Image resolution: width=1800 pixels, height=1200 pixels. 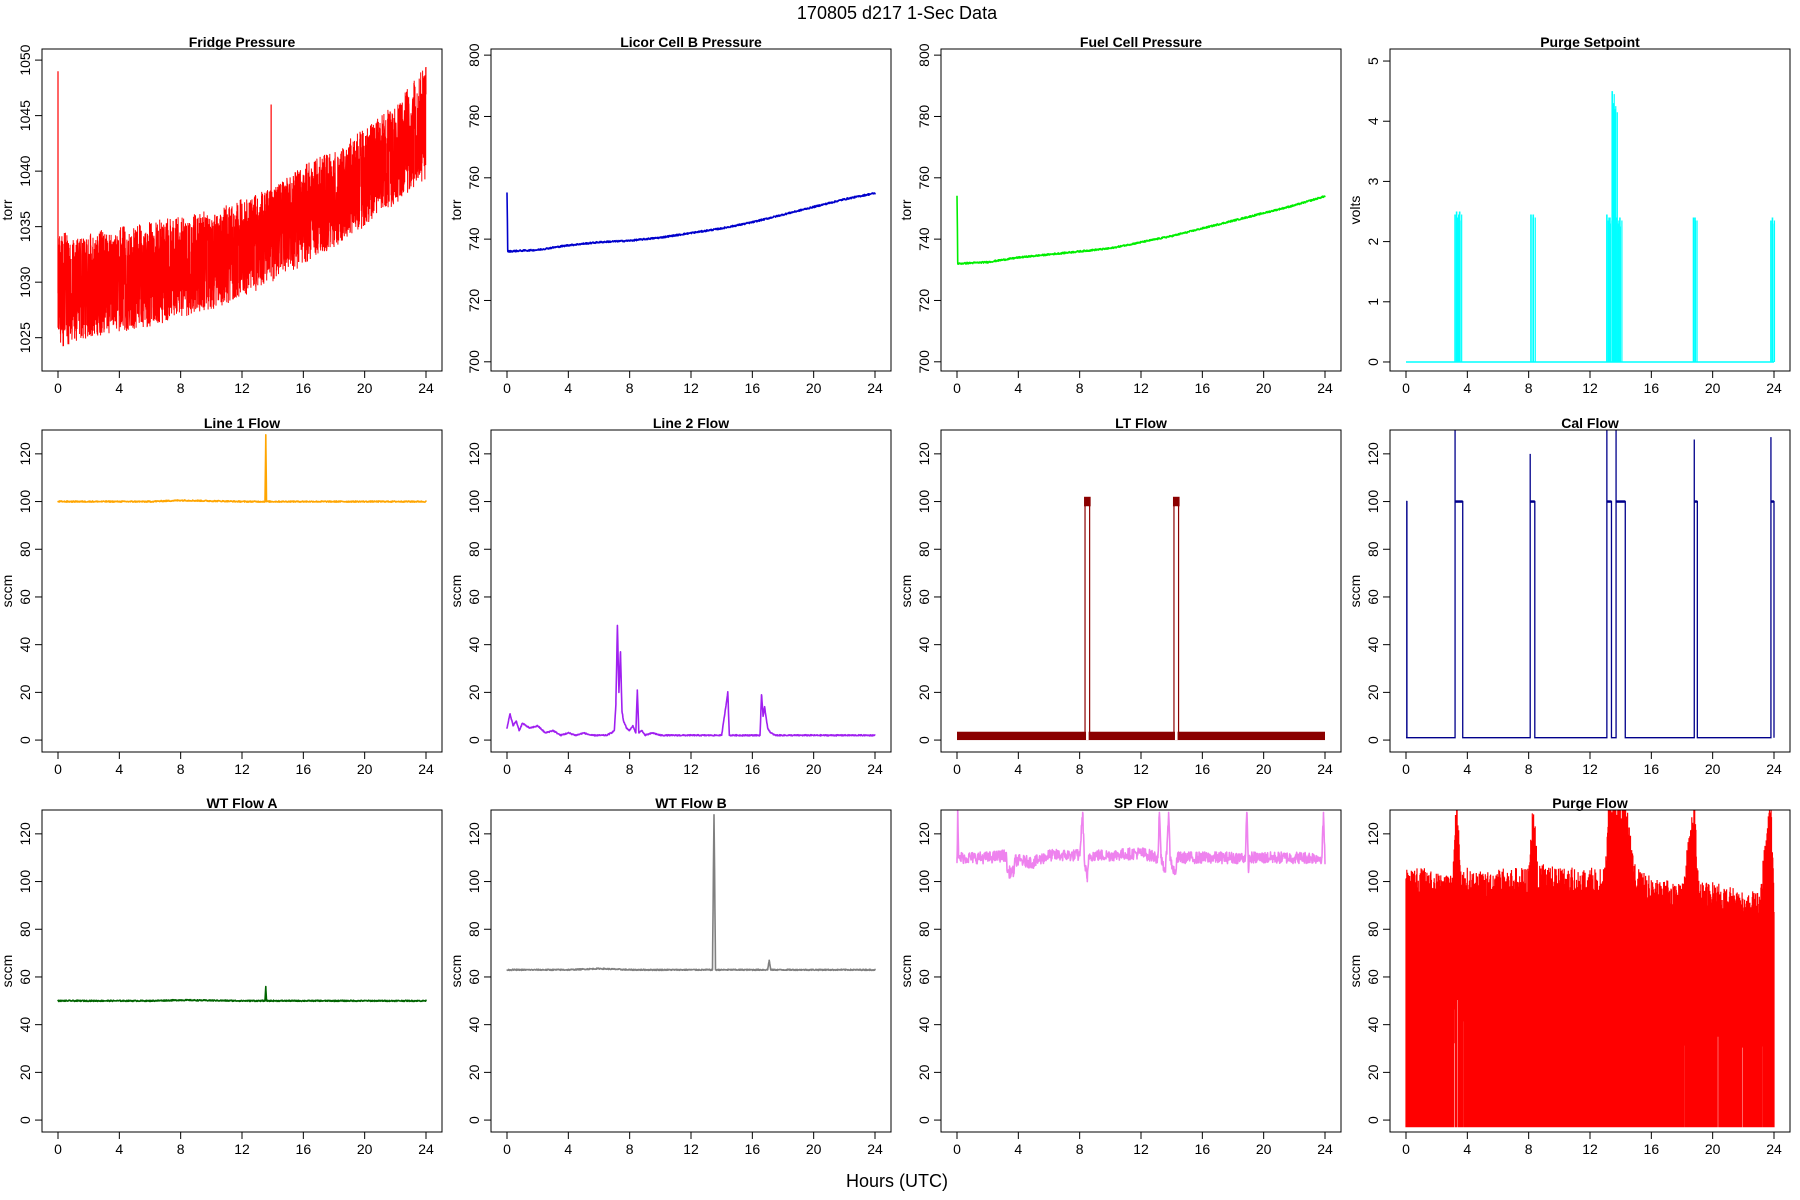 What do you see at coordinates (924, 362) in the screenshot?
I see `y-tick-label: 700` at bounding box center [924, 362].